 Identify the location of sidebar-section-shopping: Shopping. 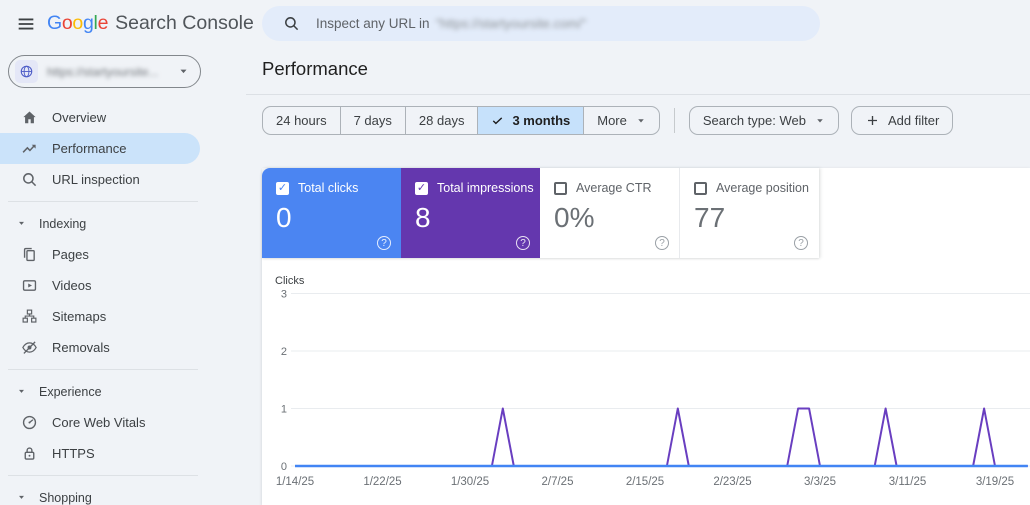
(106, 493).